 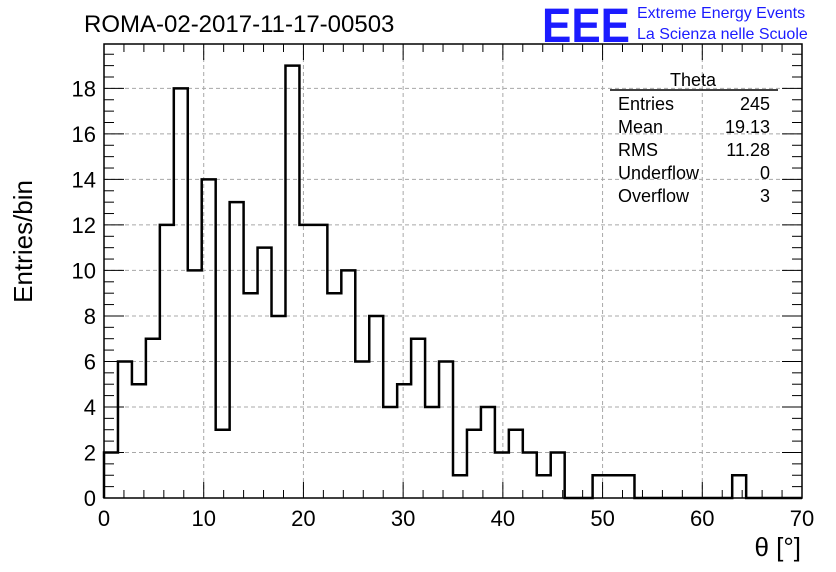 What do you see at coordinates (755, 104) in the screenshot?
I see `stats-row-value: 245` at bounding box center [755, 104].